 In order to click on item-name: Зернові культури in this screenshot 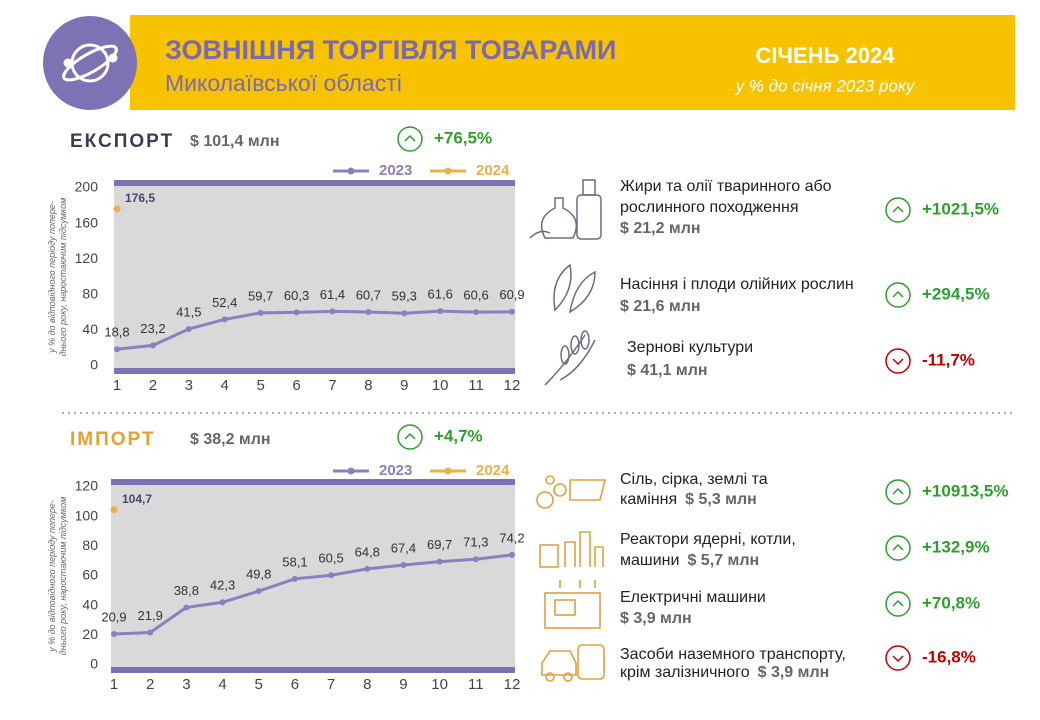, I will do `click(690, 347)`.